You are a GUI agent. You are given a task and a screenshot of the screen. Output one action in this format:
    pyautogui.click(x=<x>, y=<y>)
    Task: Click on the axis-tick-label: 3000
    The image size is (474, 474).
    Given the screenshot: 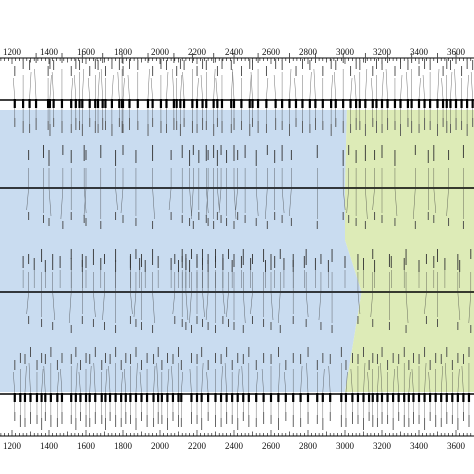 What is the action you would take?
    pyautogui.click(x=345, y=446)
    